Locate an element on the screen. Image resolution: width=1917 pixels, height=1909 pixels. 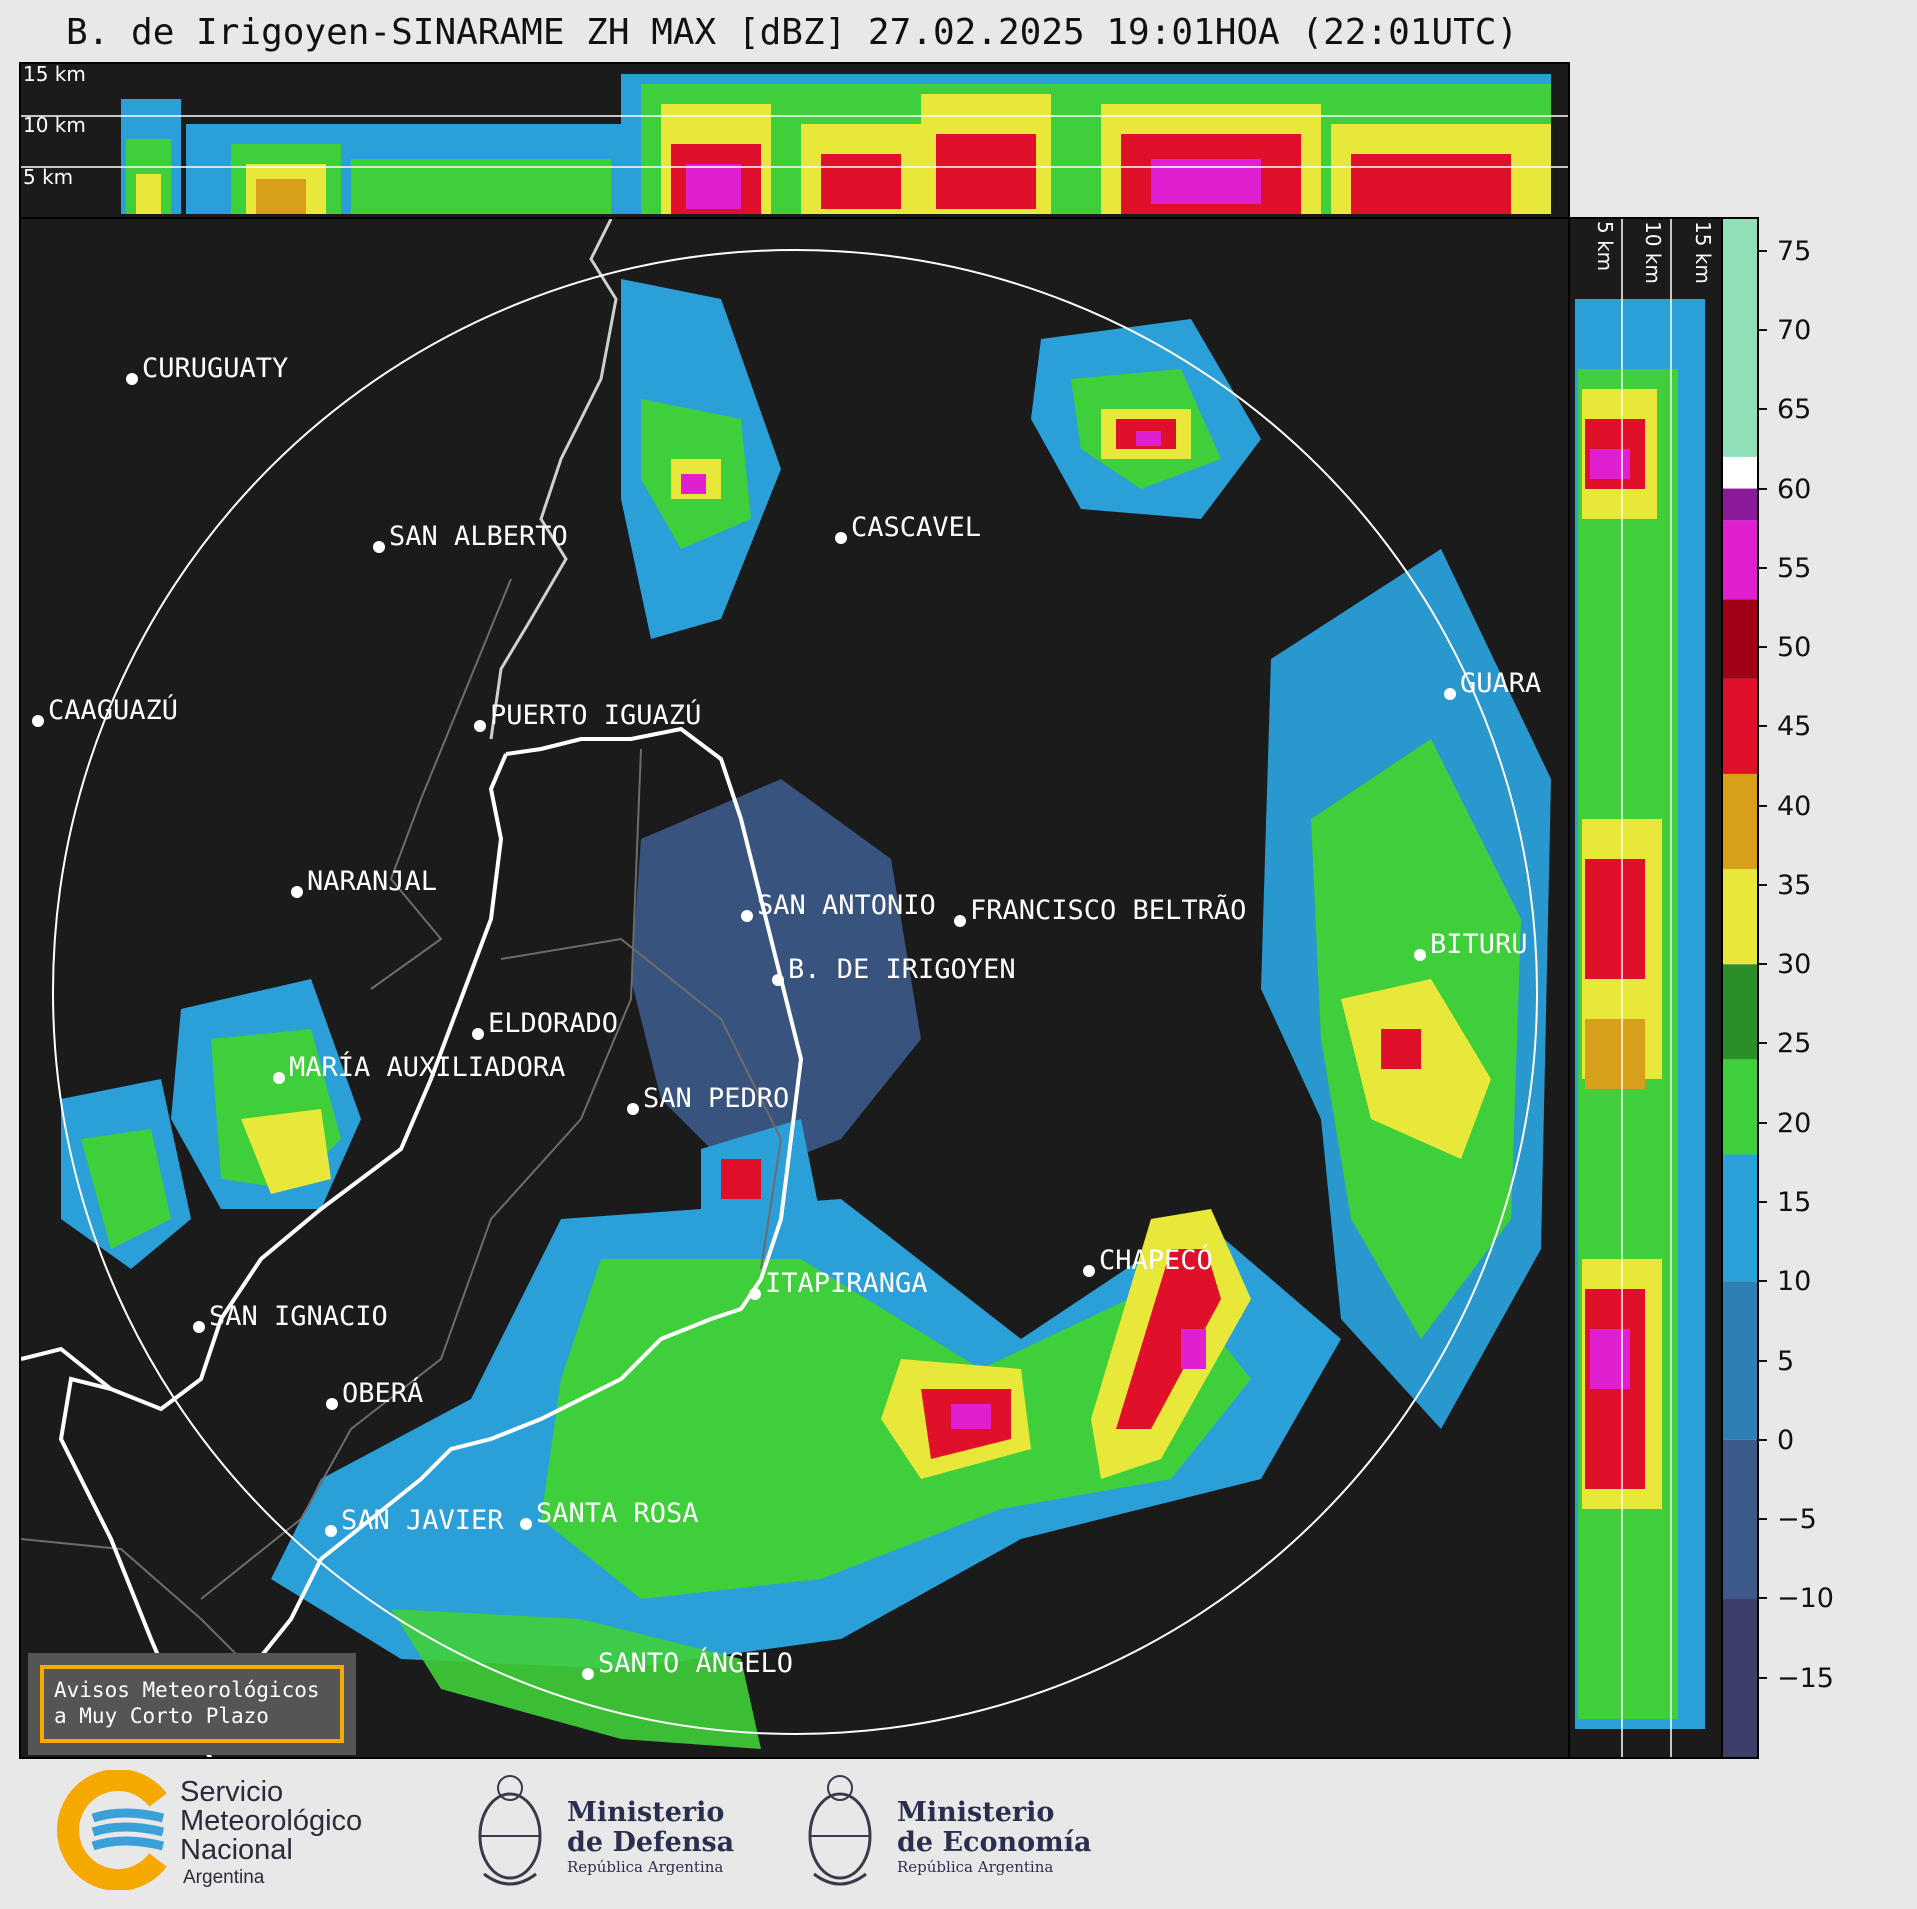
colorbar-gradient is located at coordinates (1740, 988).